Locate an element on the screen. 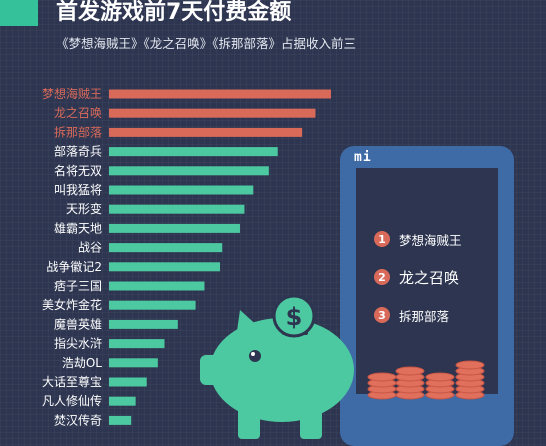 Image resolution: width=546 pixels, height=446 pixels. rank-number-badge: 1 is located at coordinates (382, 239).